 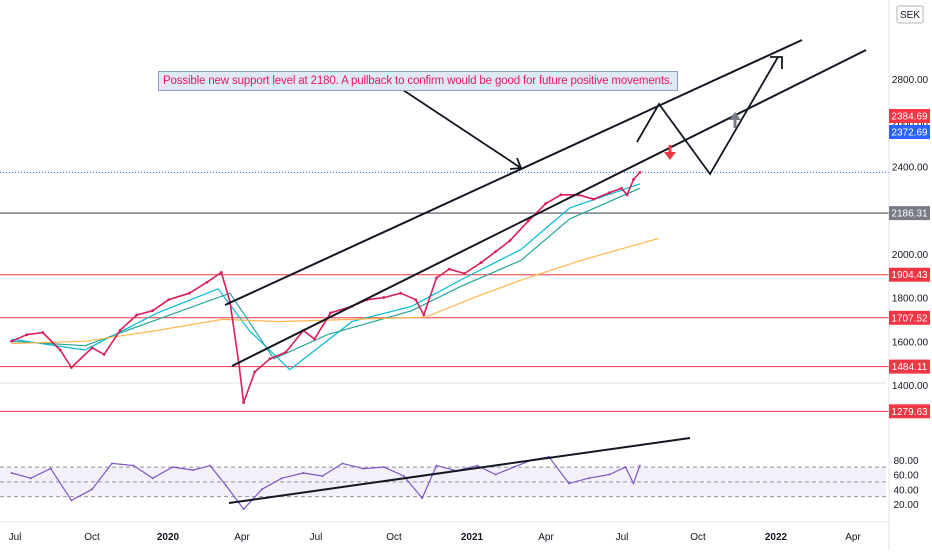 What do you see at coordinates (776, 62) in the screenshot?
I see `projection-arrowhead` at bounding box center [776, 62].